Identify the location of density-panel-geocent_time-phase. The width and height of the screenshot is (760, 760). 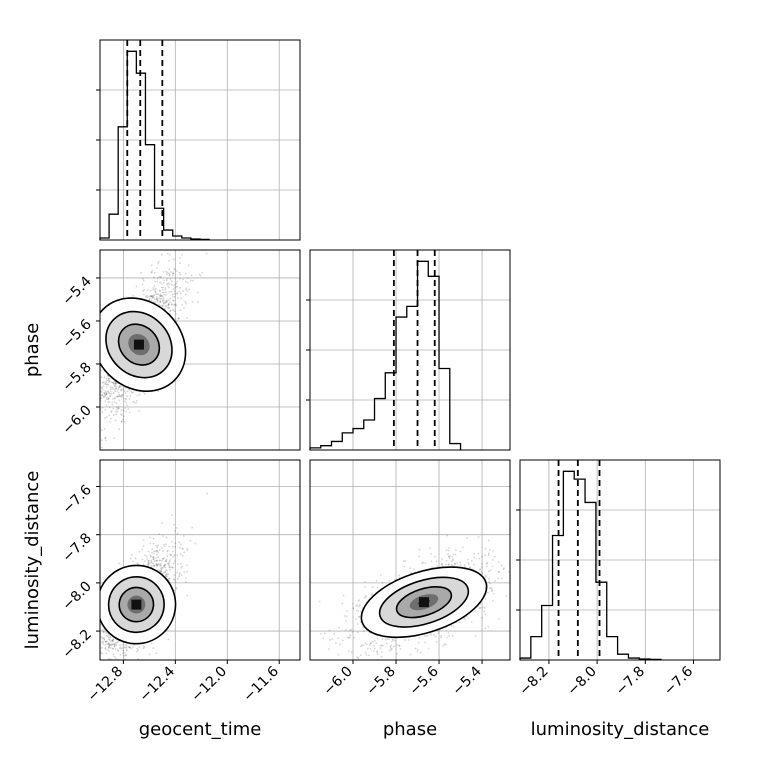
(195, 350).